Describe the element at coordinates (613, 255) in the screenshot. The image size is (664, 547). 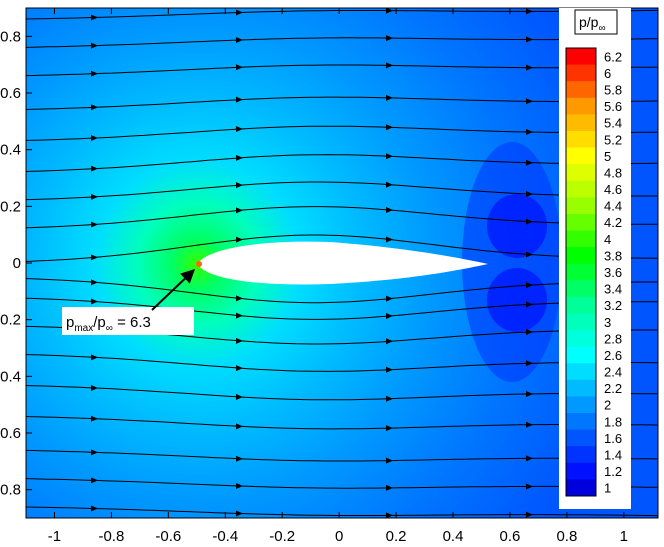
I see `colorbar-label: 3.8` at that location.